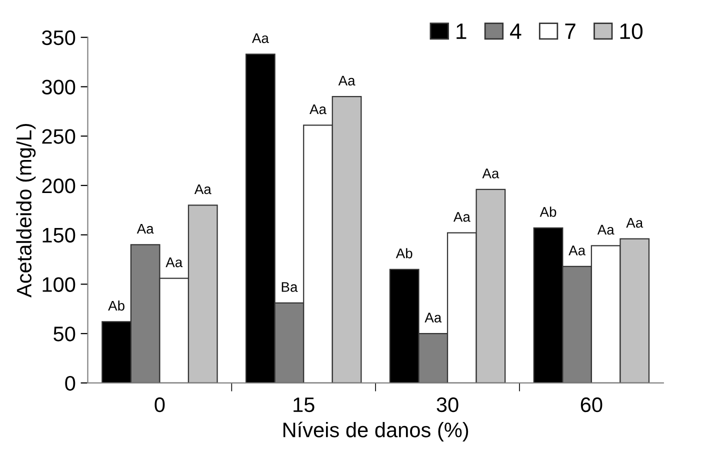  Describe the element at coordinates (70, 383) in the screenshot. I see `y-tick-label: 0` at that location.